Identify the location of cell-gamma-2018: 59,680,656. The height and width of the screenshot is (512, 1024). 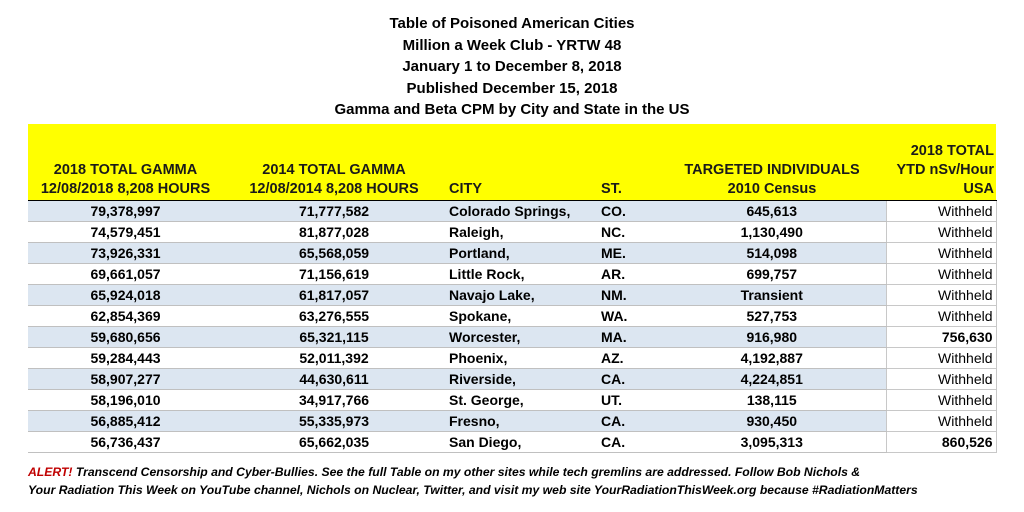
(125, 337).